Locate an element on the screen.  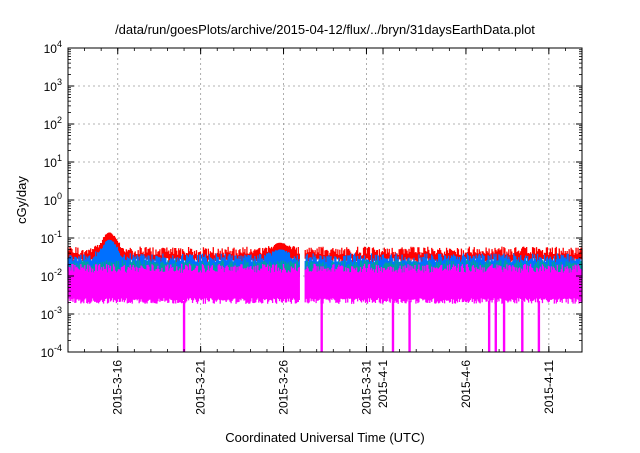
y-axis-label: cGy/day is located at coordinates (21, 200).